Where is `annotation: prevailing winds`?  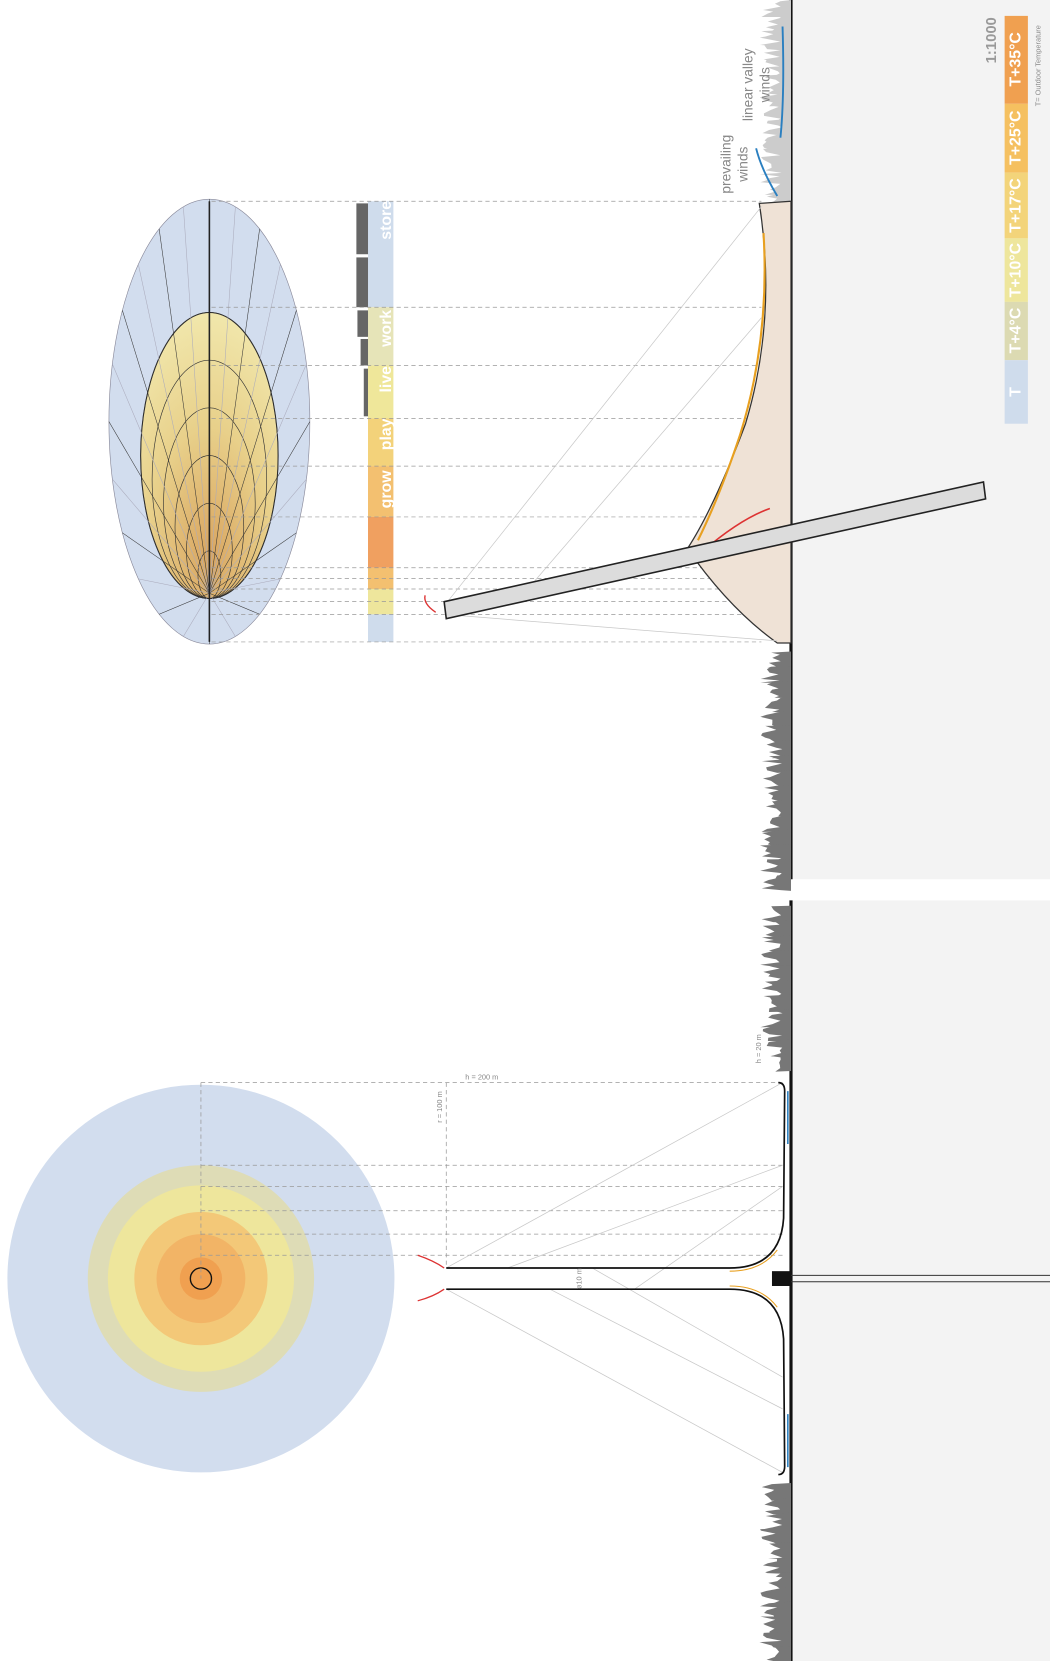 annotation: prevailing winds is located at coordinates (734, 164).